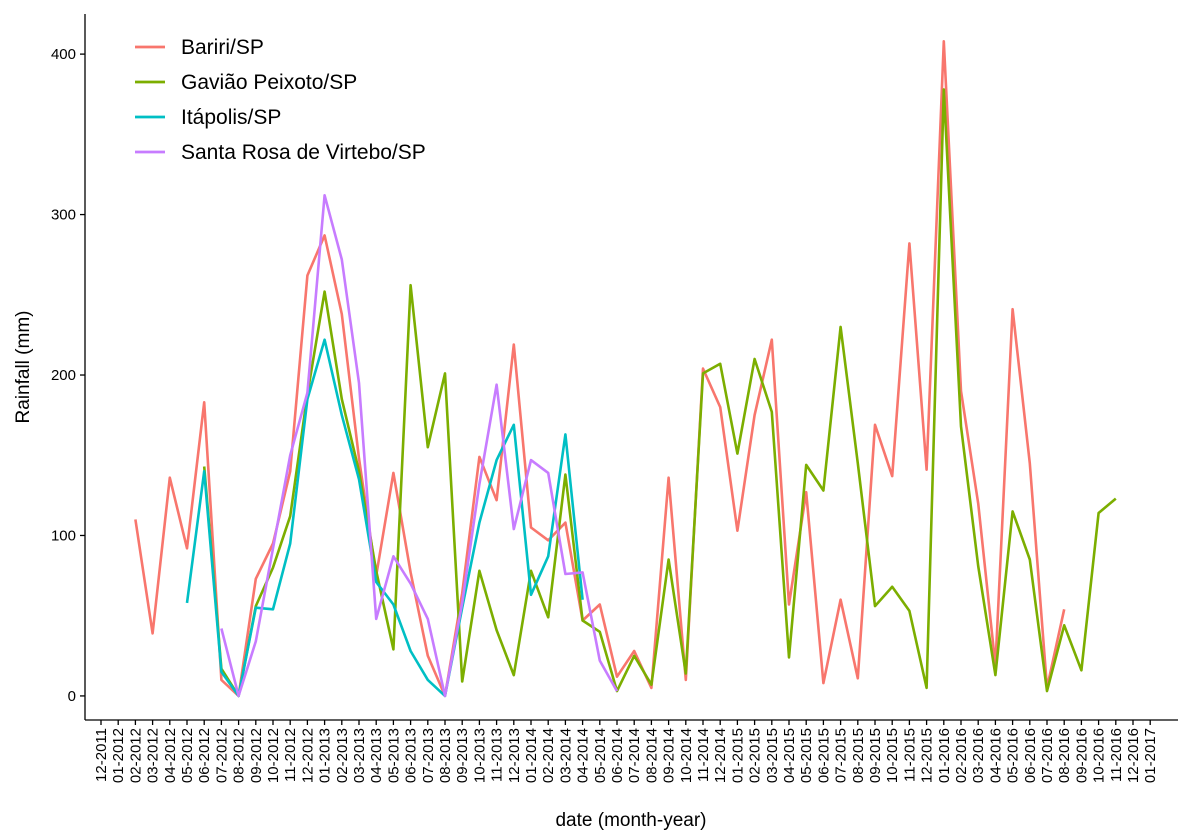 The image size is (1182, 832). Describe the element at coordinates (239, 755) in the screenshot. I see `x-tick-label: 08-2012` at that location.